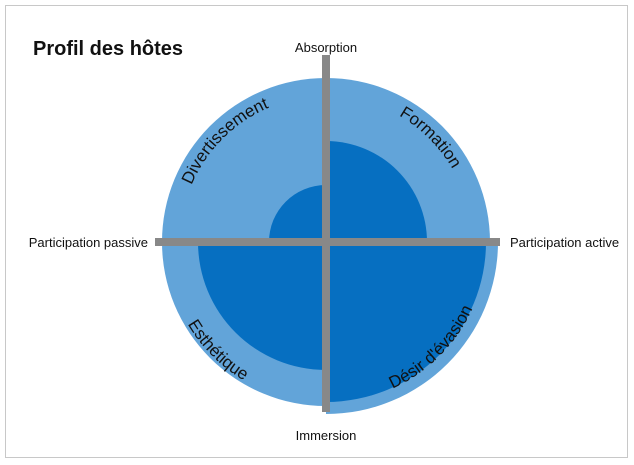  What do you see at coordinates (244, 160) in the screenshot?
I see `quadrant-outer` at bounding box center [244, 160].